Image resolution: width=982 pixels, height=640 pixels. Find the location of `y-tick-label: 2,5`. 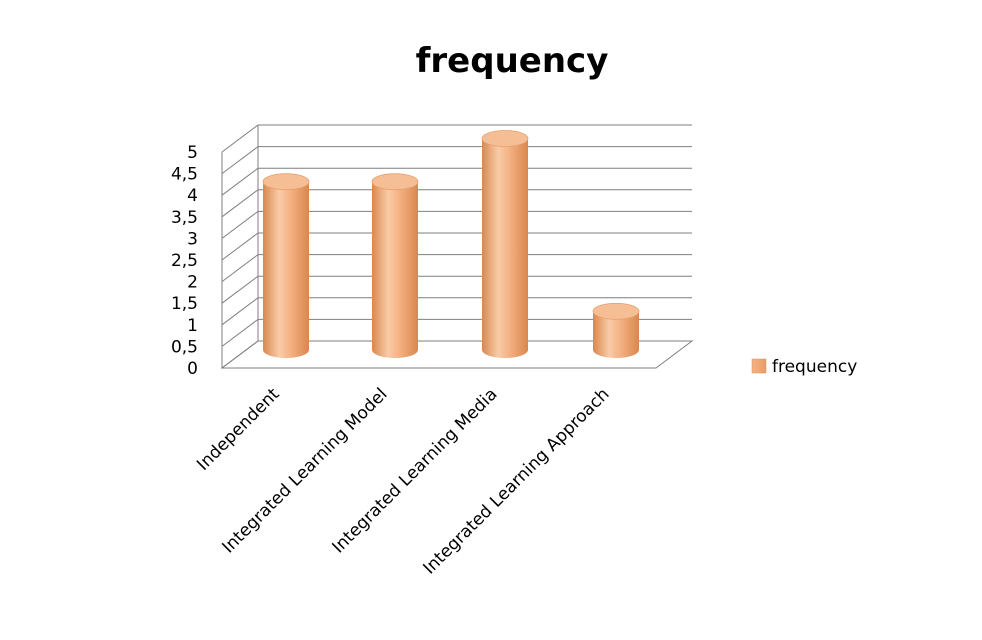

y-tick-label: 2,5 is located at coordinates (184, 261).